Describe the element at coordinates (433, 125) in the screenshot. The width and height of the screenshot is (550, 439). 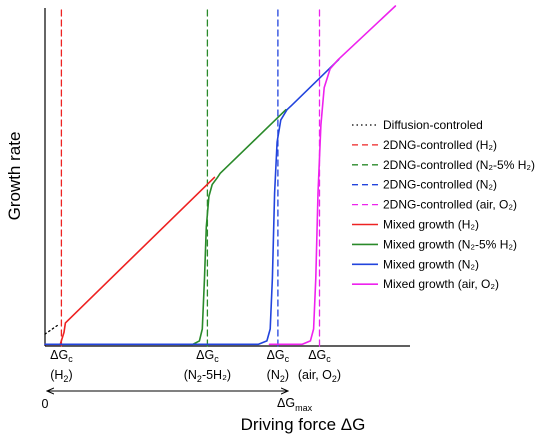
I see `legend-label-0: Diffusion-controled` at that location.